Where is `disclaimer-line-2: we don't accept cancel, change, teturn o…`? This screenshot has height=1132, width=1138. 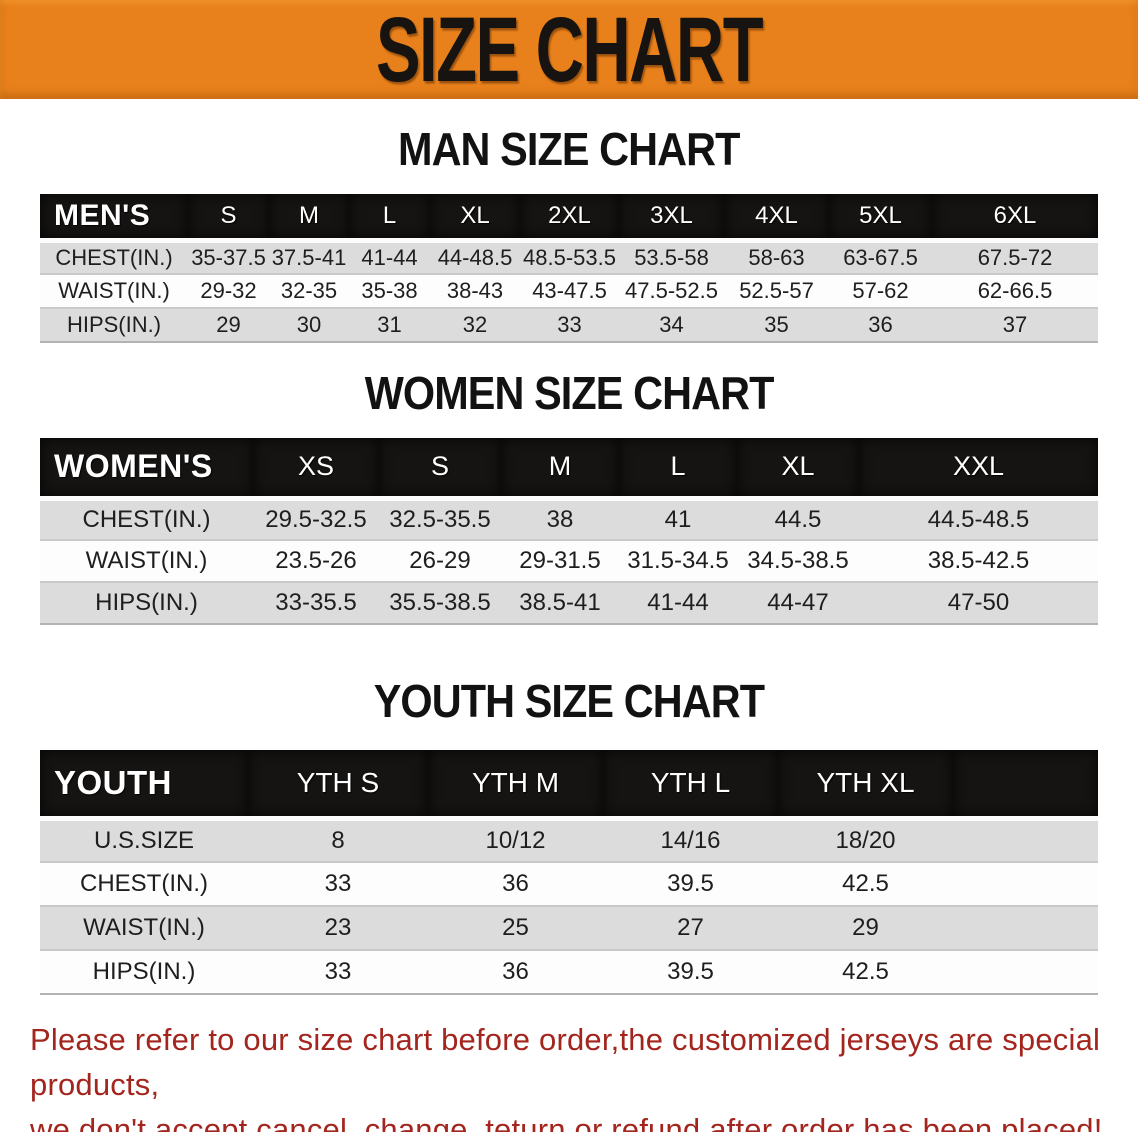
disclaimer-line-2: we don't accept cancel, change, teturn o… is located at coordinates (566, 1122).